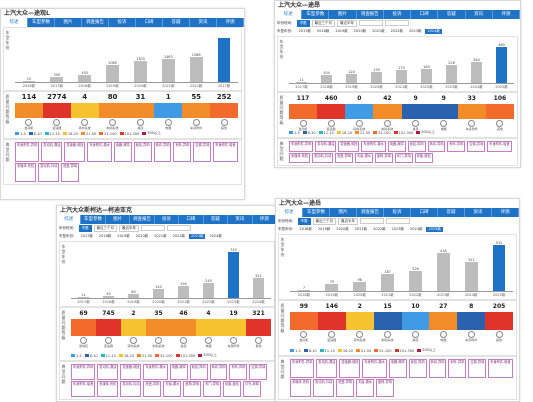 This screenshot has height=402, width=533. Describe the element at coordinates (183, 313) in the screenshot. I see `problem-count: 46` at that location.